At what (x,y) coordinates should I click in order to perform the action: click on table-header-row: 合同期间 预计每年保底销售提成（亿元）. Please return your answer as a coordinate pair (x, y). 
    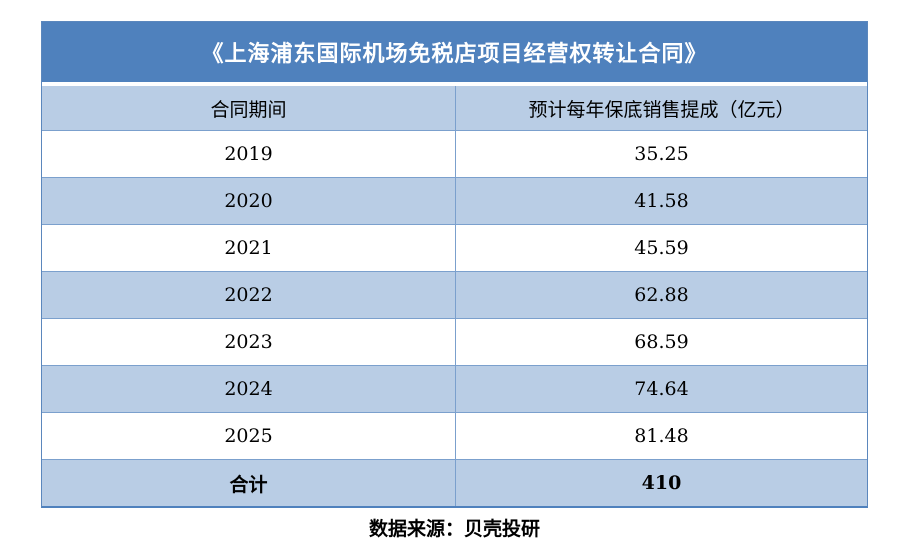
    Looking at the image, I should click on (454, 108).